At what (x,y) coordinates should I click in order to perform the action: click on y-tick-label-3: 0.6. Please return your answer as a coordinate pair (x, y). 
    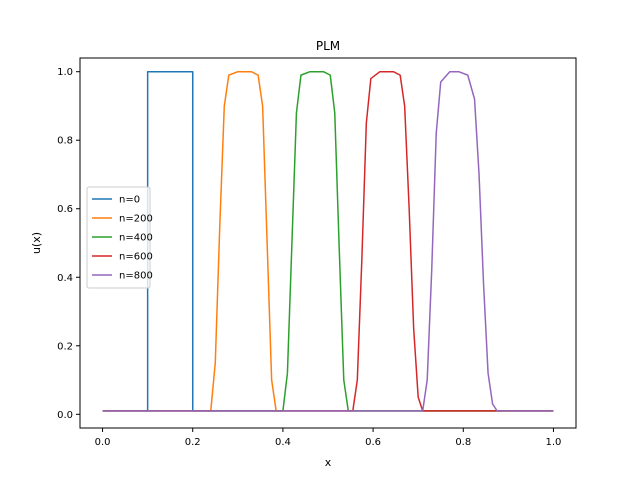
    Looking at the image, I should click on (65, 209).